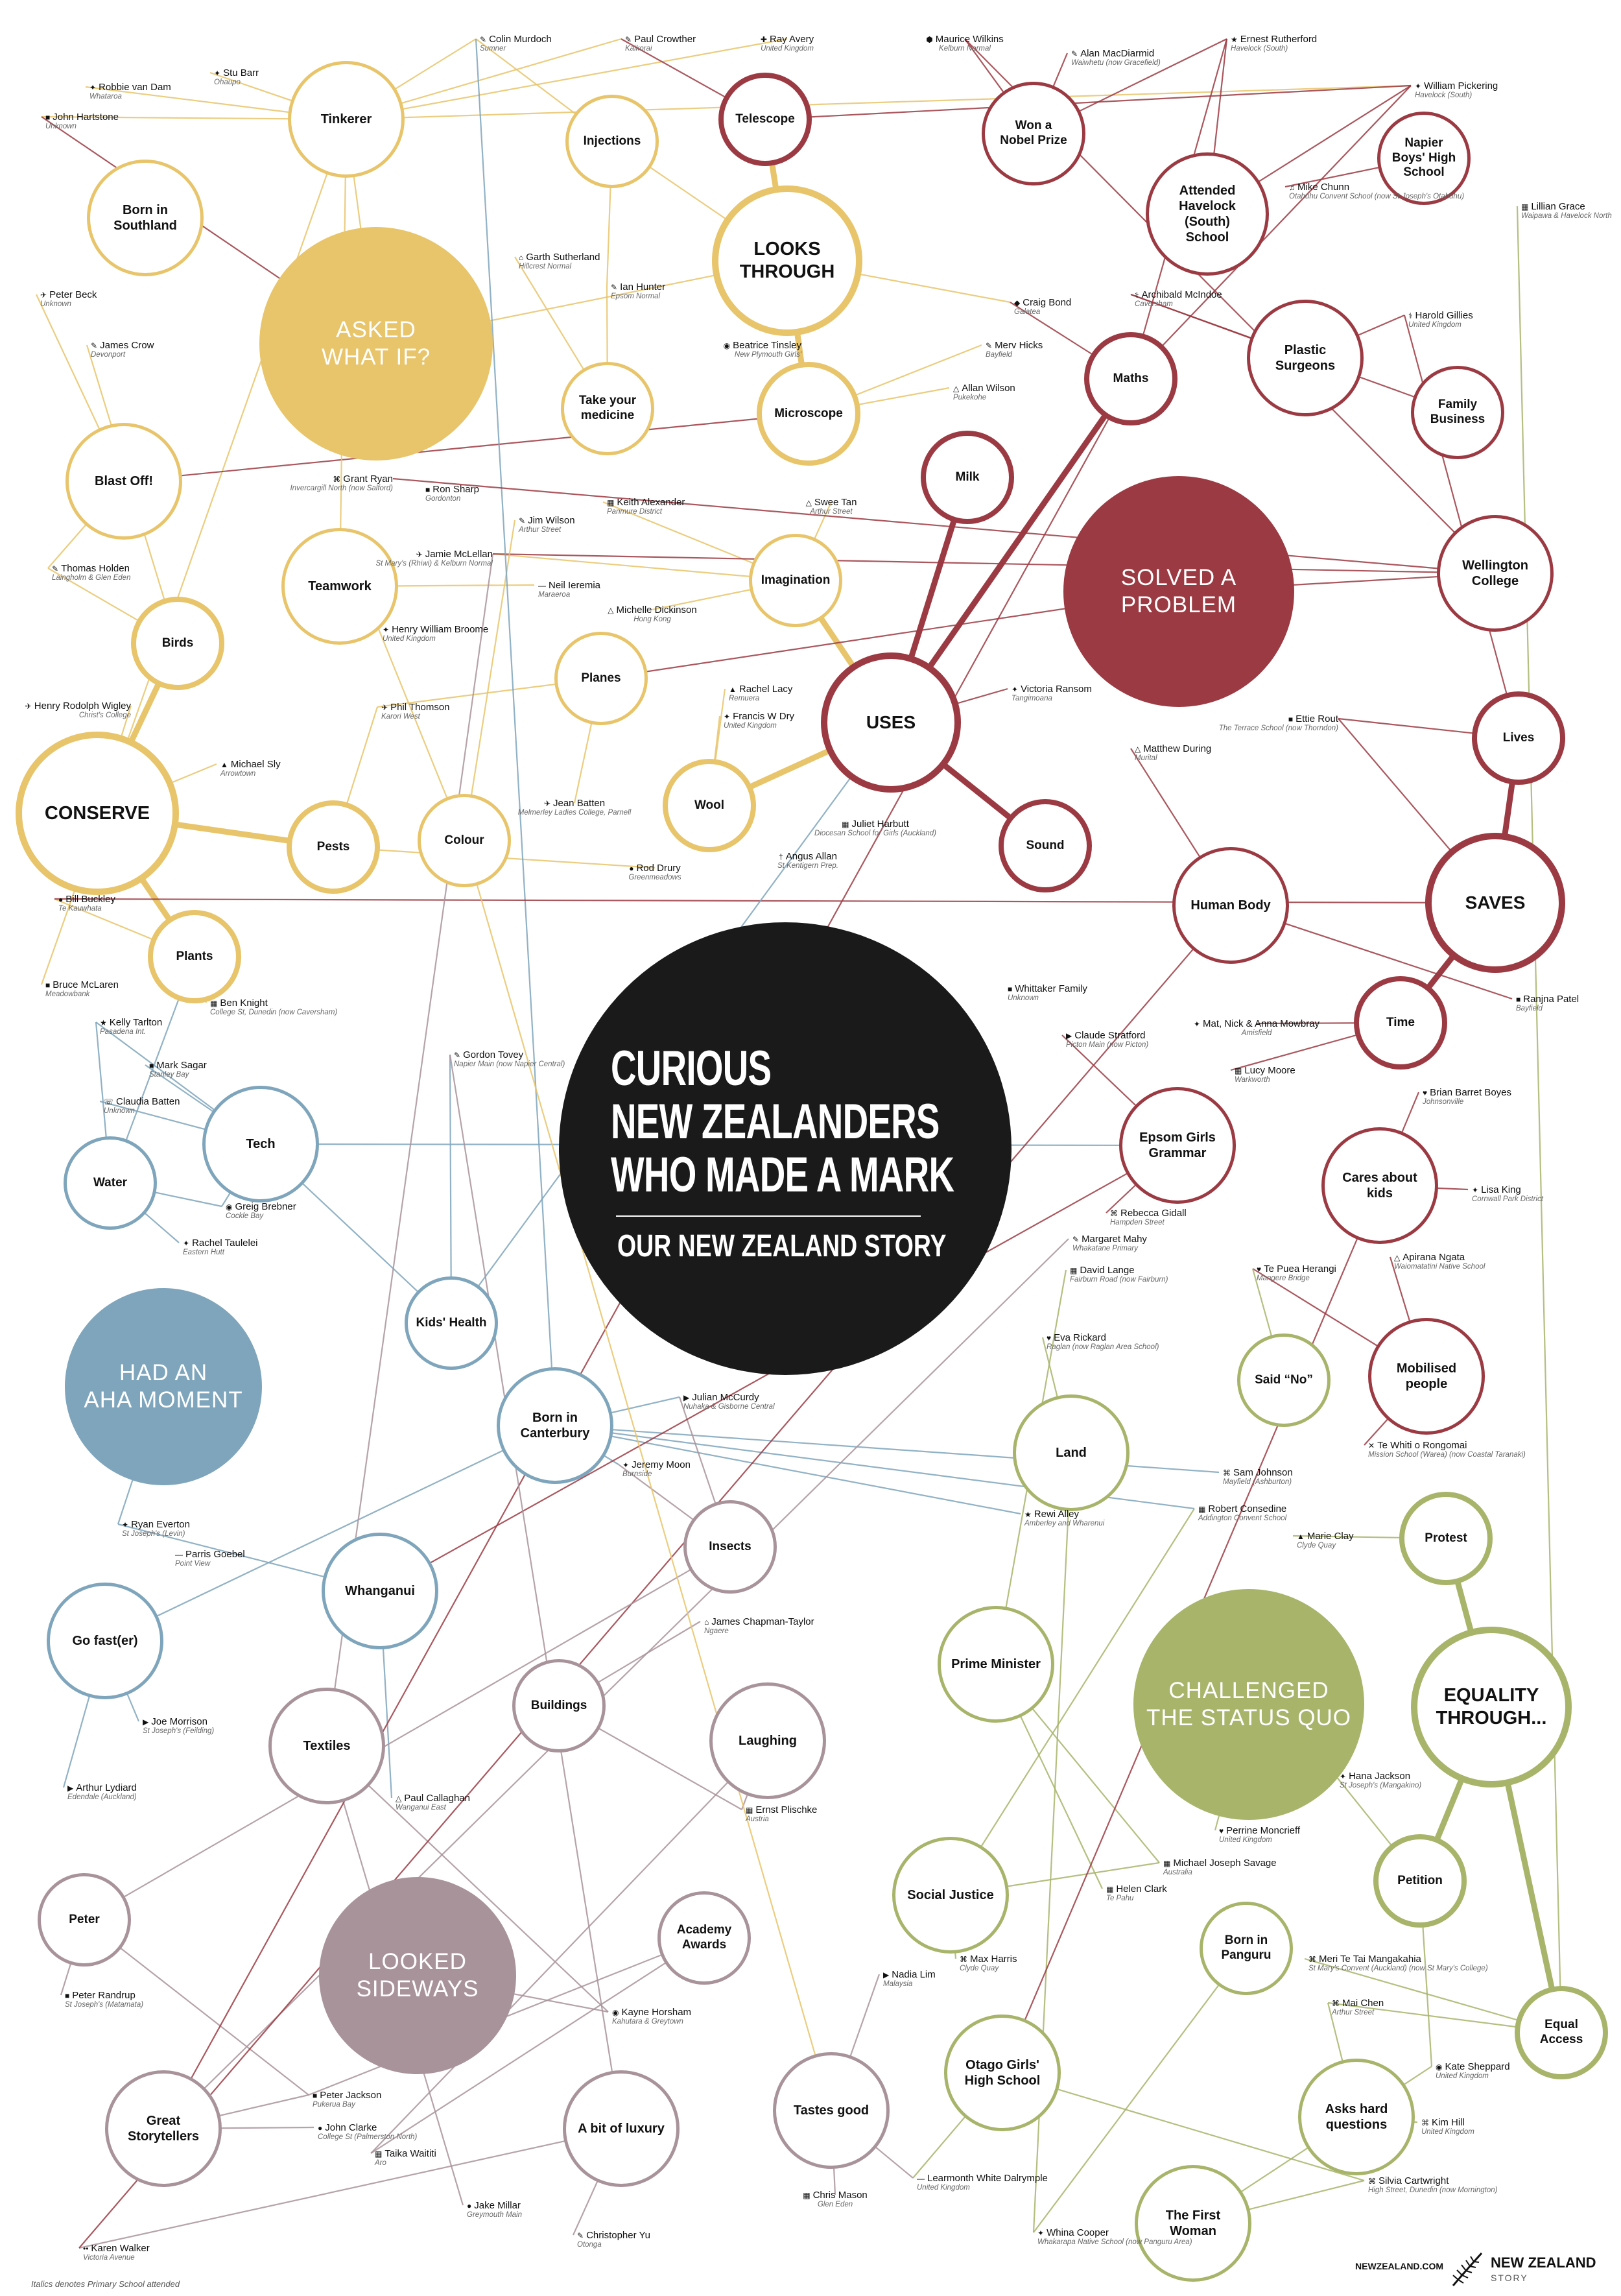  Describe the element at coordinates (950, 1895) in the screenshot. I see `topic-social-justice: Social Justice` at that location.